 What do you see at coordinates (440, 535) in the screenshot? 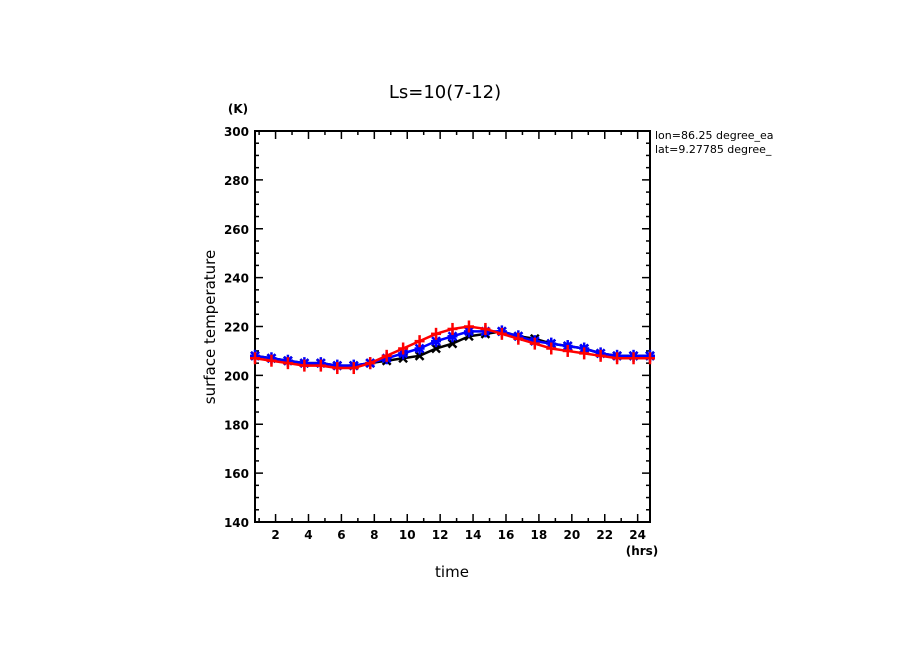
I see `x-tick-label: 12` at bounding box center [440, 535].